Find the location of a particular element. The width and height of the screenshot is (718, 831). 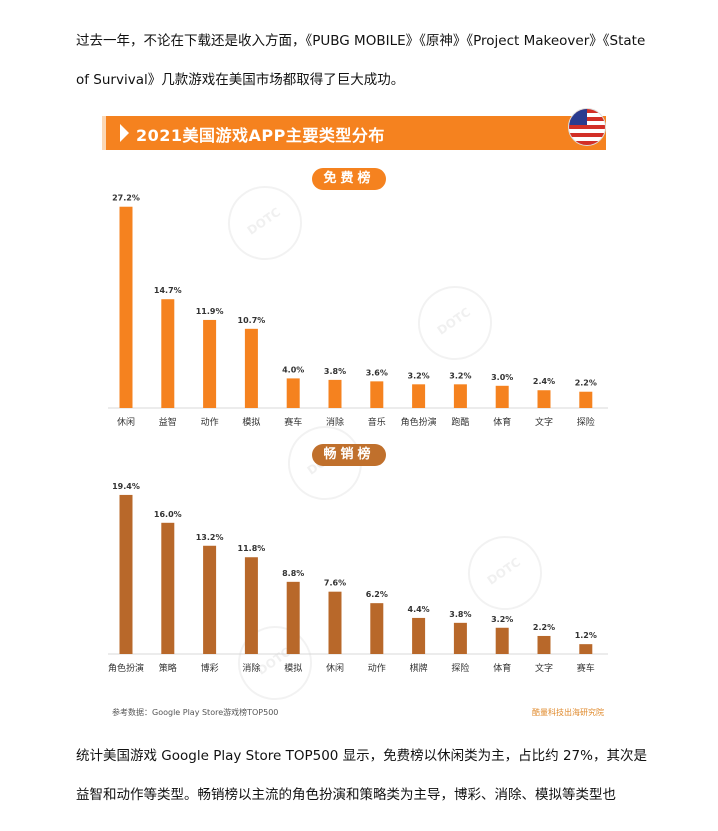

data-label: 7.6% is located at coordinates (335, 583).